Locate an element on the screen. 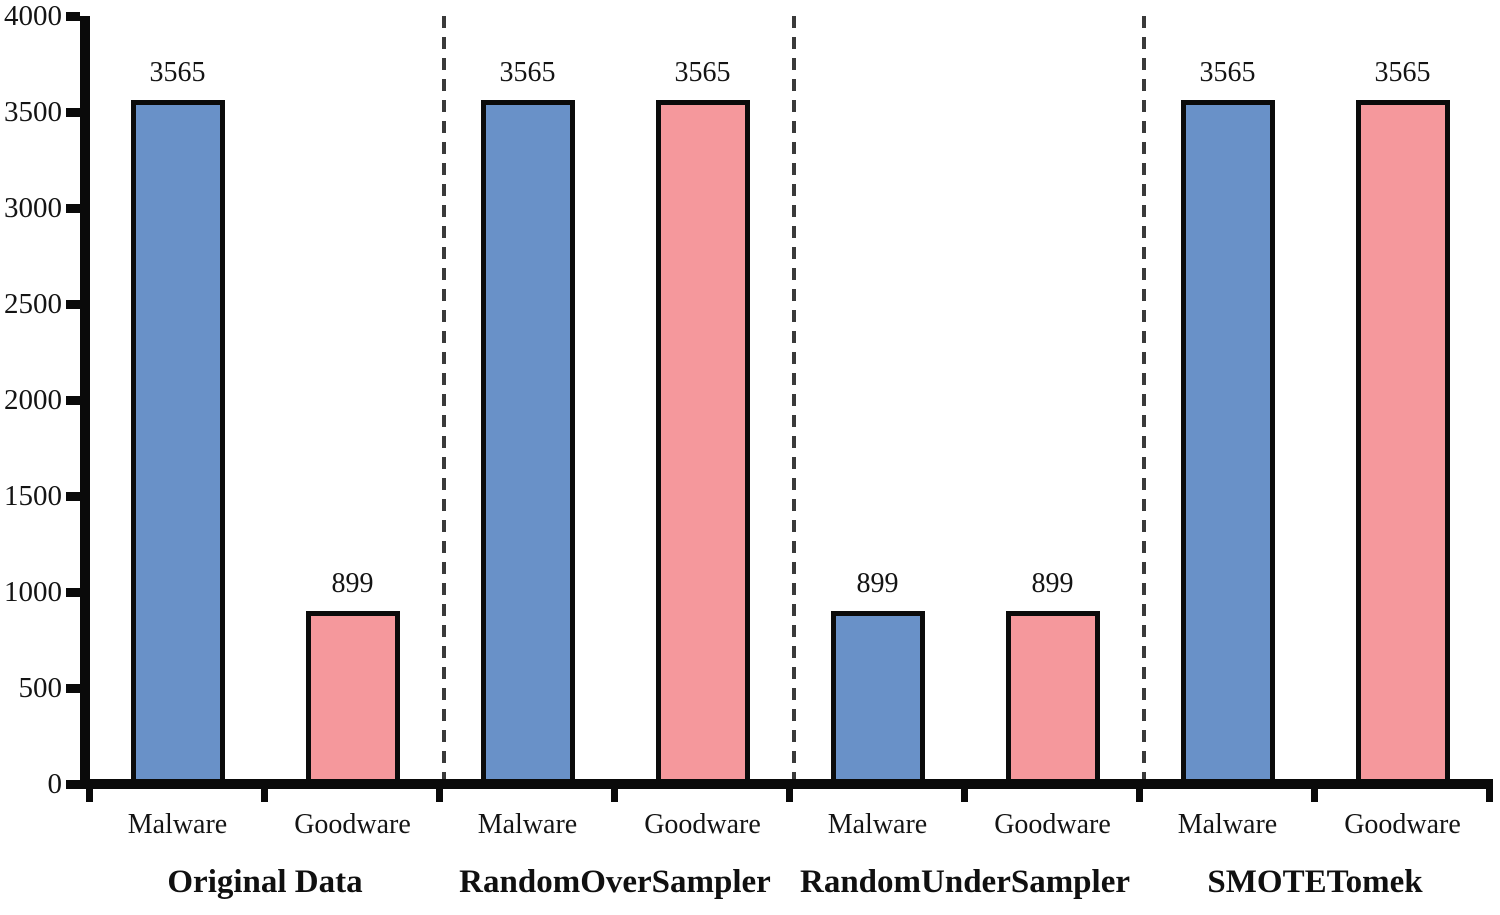  bar-goodware-randomoversampler is located at coordinates (702, 443).